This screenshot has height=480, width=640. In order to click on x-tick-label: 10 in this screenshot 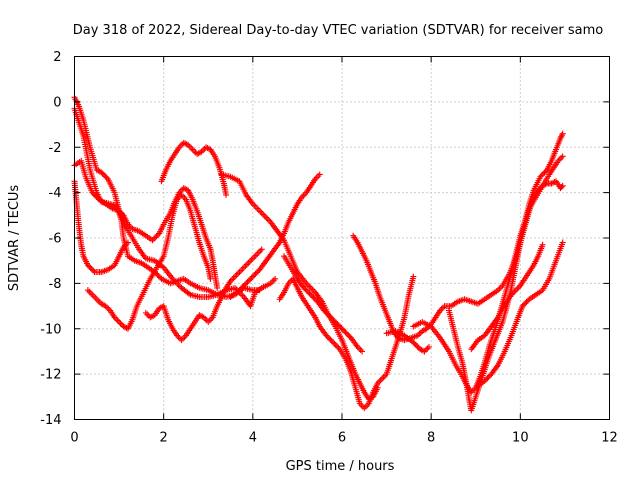, I will do `click(520, 438)`.